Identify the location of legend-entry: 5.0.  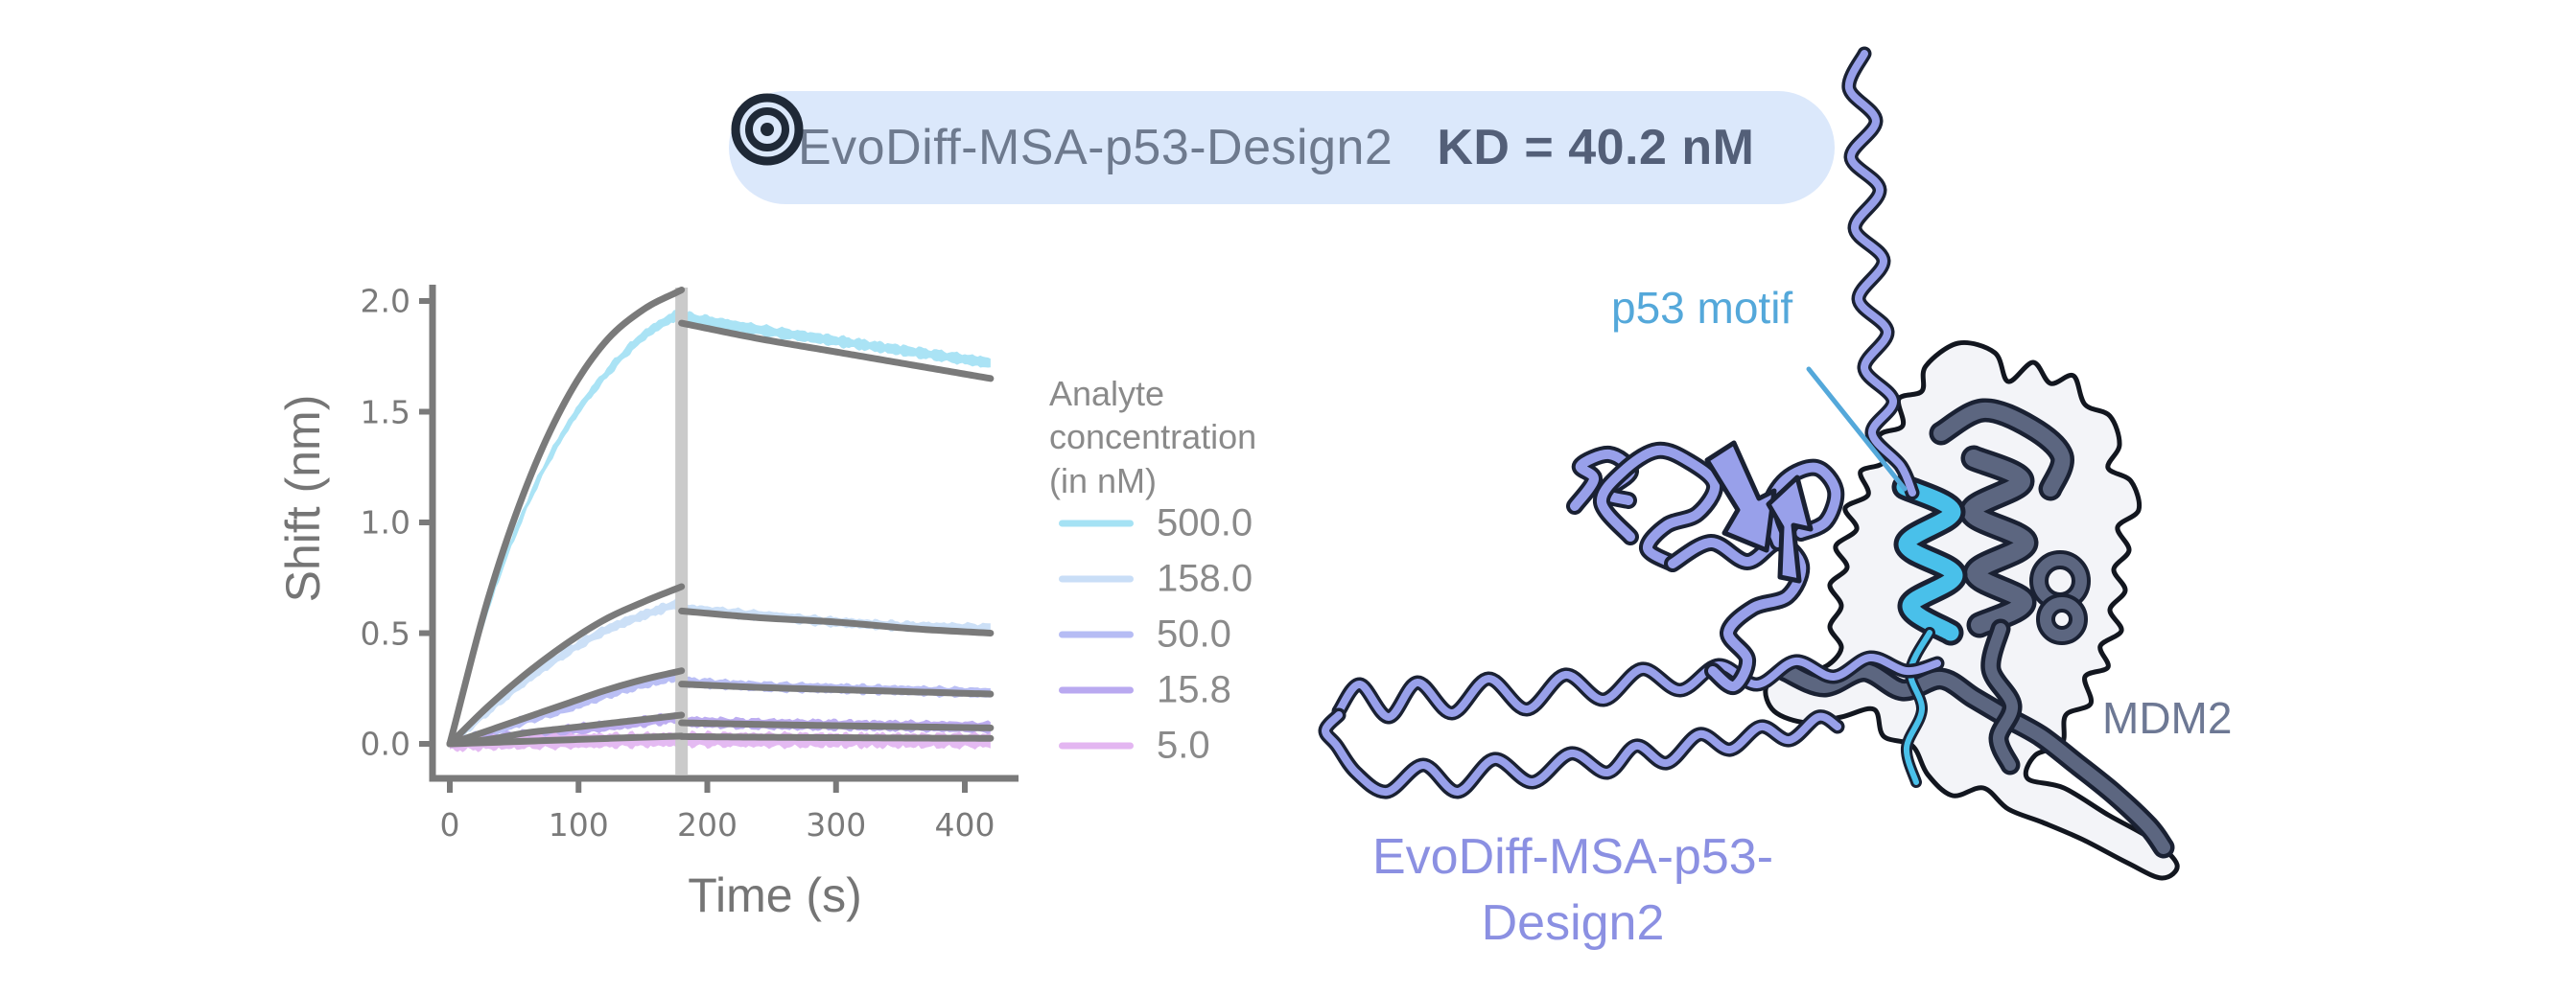
(1134, 746).